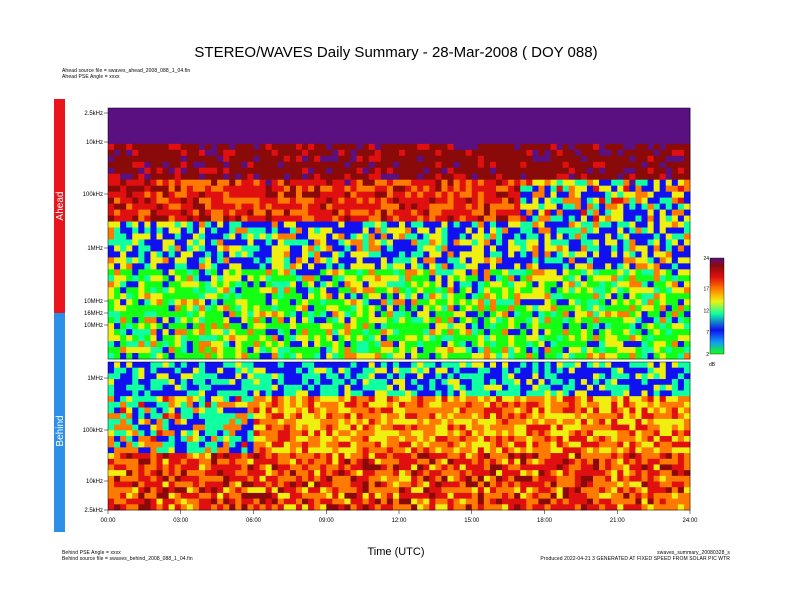 This screenshot has height=612, width=792. I want to click on x-tick-label: 00:00, so click(108, 521).